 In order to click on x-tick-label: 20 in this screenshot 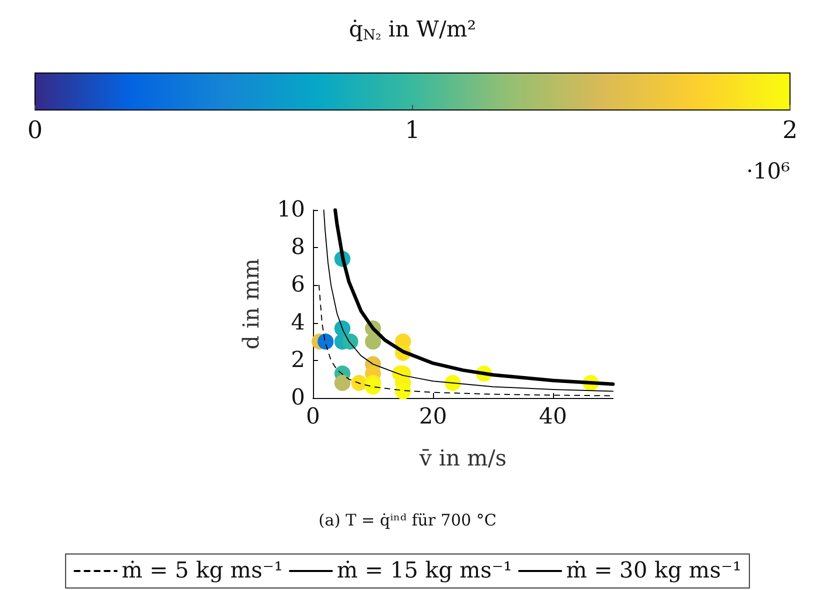, I will do `click(433, 417)`.